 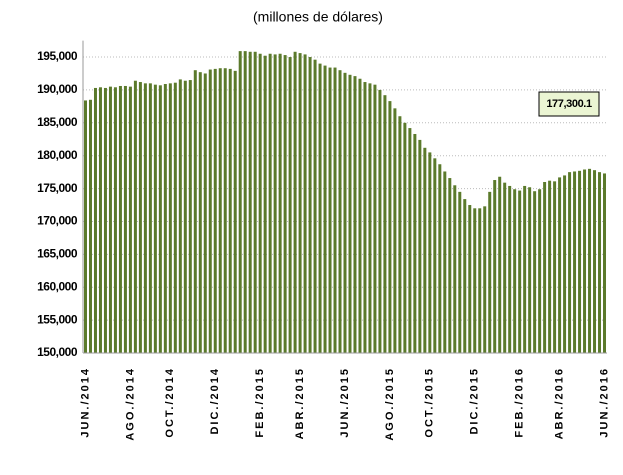 What do you see at coordinates (85, 402) in the screenshot?
I see `x-tick-label: JUN./2014` at bounding box center [85, 402].